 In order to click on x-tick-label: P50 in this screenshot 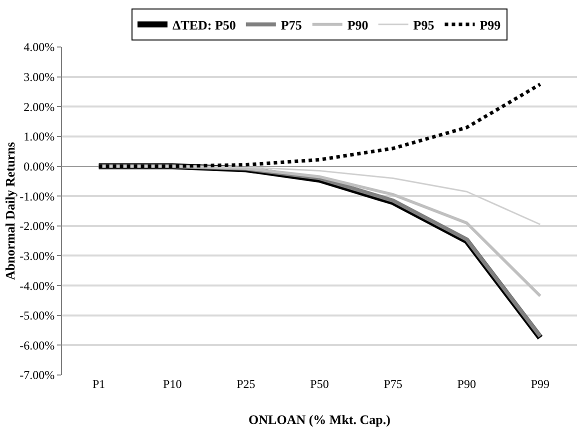, I will do `click(319, 384)`.